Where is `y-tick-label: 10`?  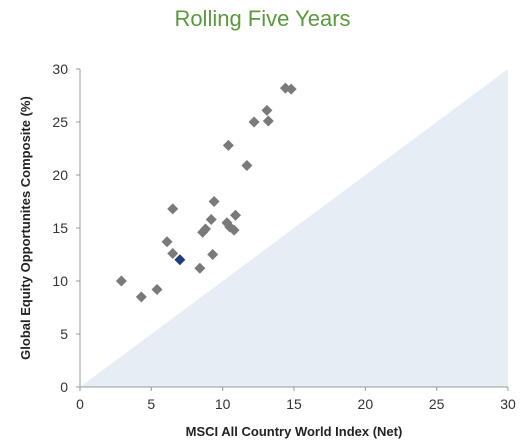
y-tick-label: 10 is located at coordinates (60, 281).